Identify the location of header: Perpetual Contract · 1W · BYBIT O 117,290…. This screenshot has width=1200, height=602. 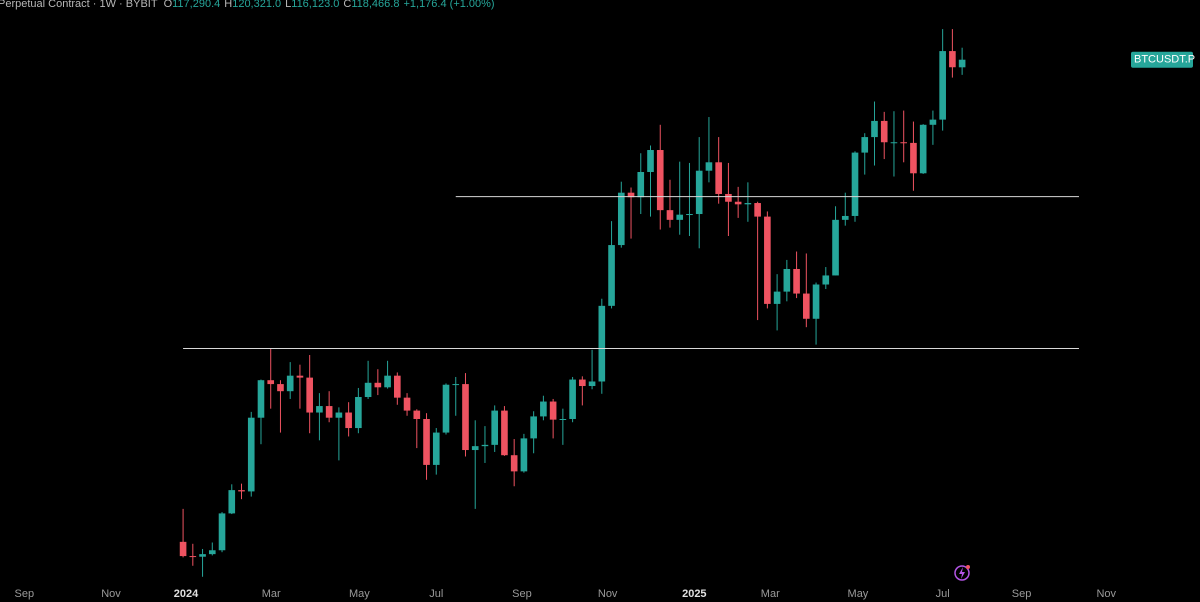
(247, 5).